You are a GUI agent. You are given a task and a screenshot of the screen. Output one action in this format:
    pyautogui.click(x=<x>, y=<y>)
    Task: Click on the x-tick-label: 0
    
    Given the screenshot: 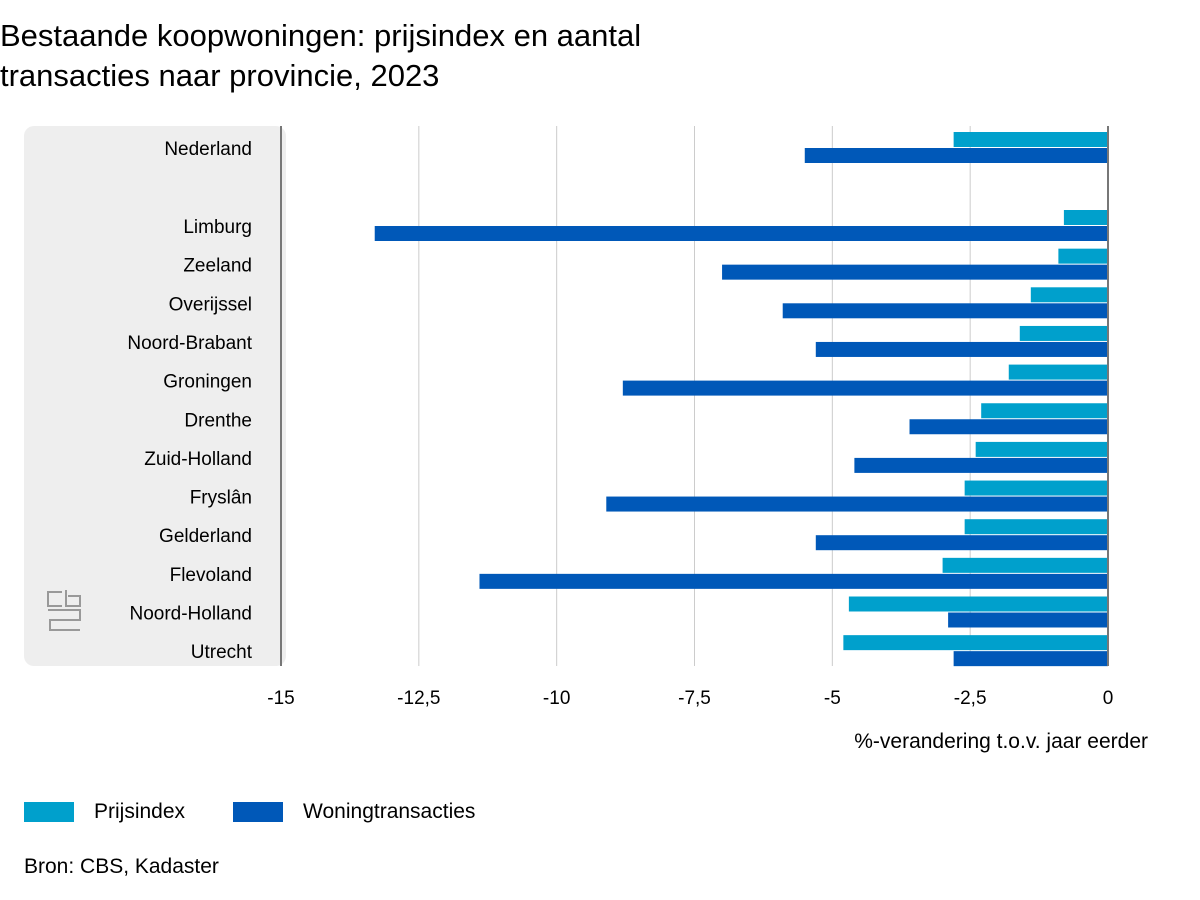 What is the action you would take?
    pyautogui.click(x=1108, y=698)
    